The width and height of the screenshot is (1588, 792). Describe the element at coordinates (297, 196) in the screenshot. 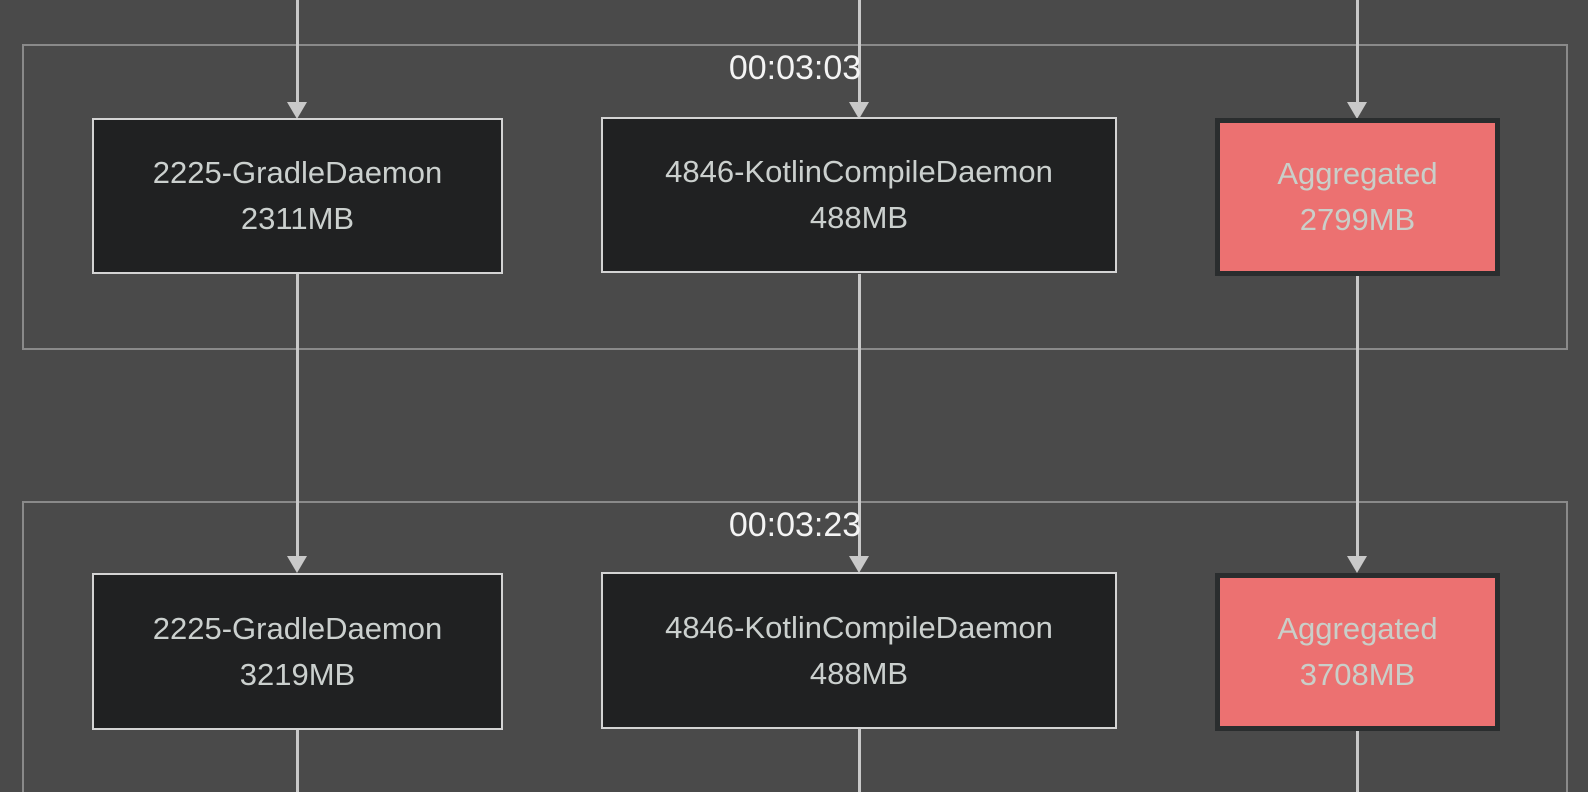

I see `process-node-gradle-daemon: 2225-GradleDaemon 2311MB` at that location.